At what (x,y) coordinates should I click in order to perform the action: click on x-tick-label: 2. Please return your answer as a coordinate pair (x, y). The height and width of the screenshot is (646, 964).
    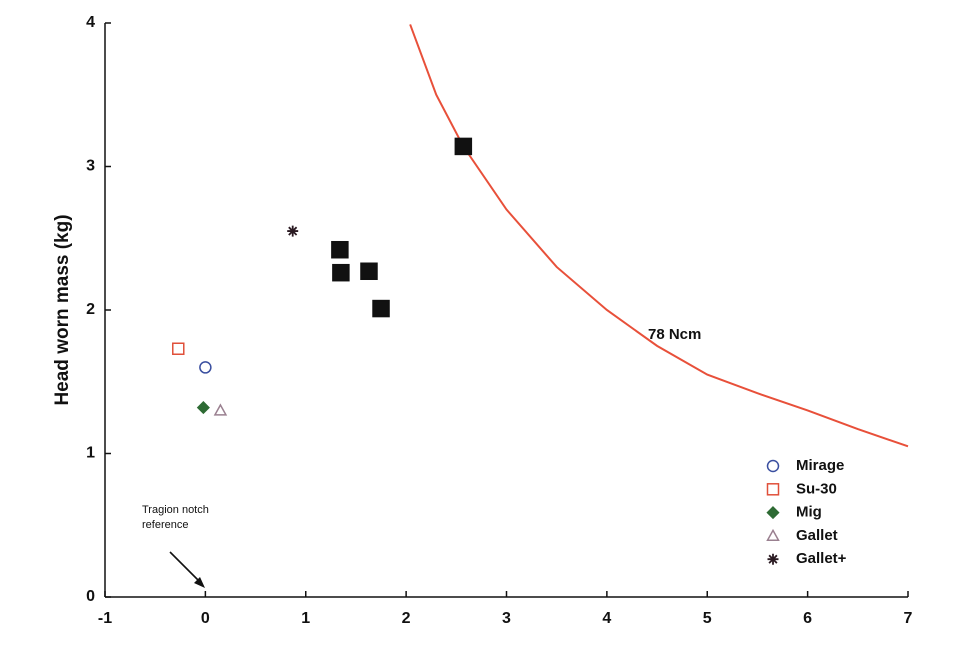
    Looking at the image, I should click on (406, 618).